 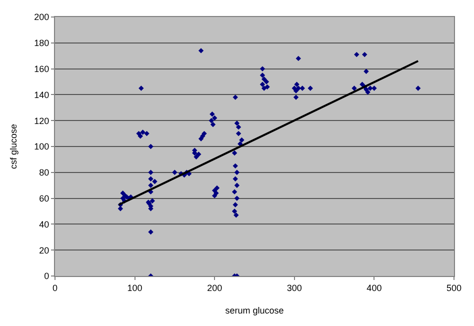 I want to click on y-tick-label: 60, so click(x=44, y=198).